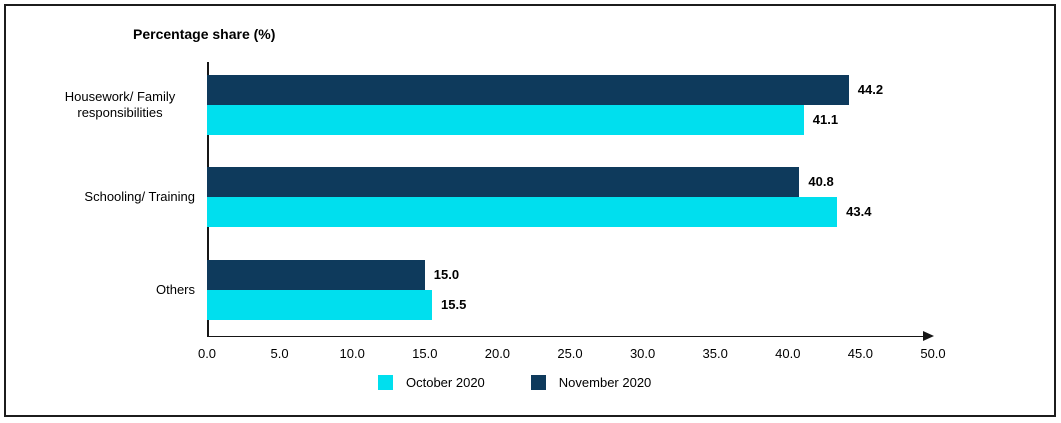 The width and height of the screenshot is (1061, 423). I want to click on x-tick-label: 30.0, so click(642, 353).